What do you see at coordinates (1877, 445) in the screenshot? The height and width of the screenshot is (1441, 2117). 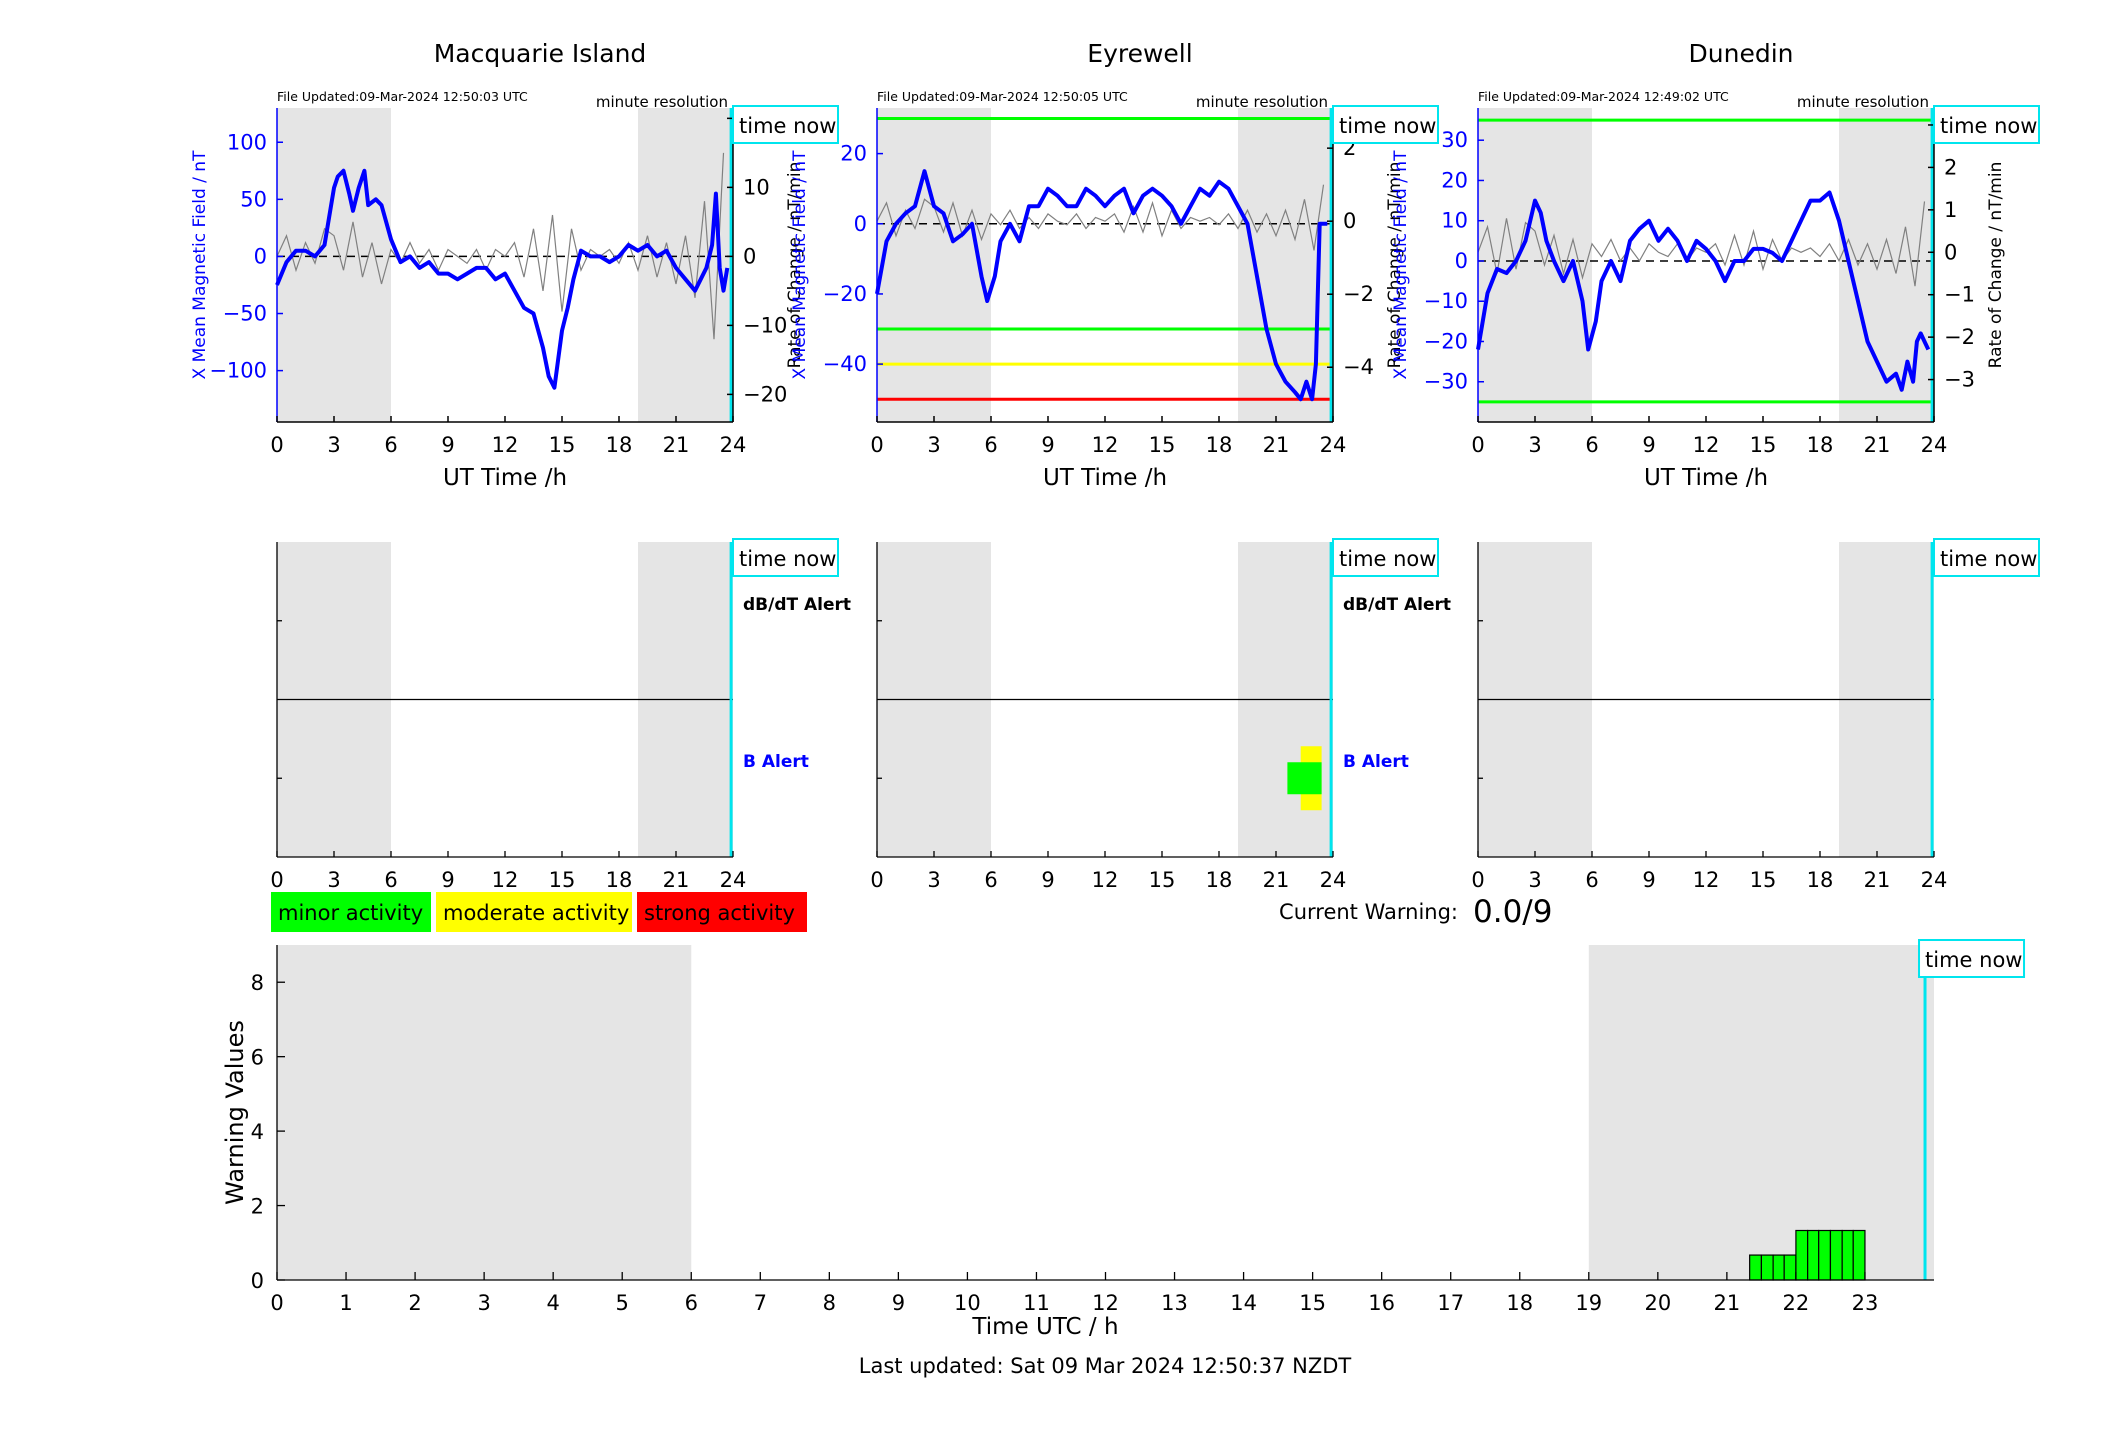 I see `chart-2-xtick-label: 21` at bounding box center [1877, 445].